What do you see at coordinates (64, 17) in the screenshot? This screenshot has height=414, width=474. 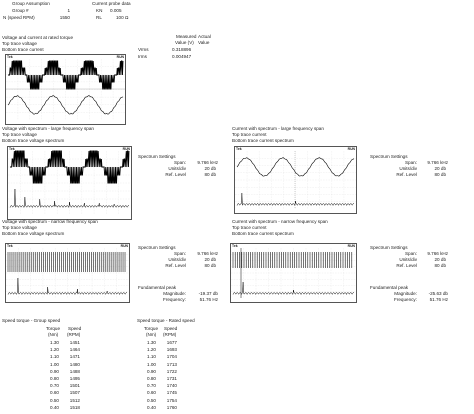 I see `speed-value: 1550` at bounding box center [64, 17].